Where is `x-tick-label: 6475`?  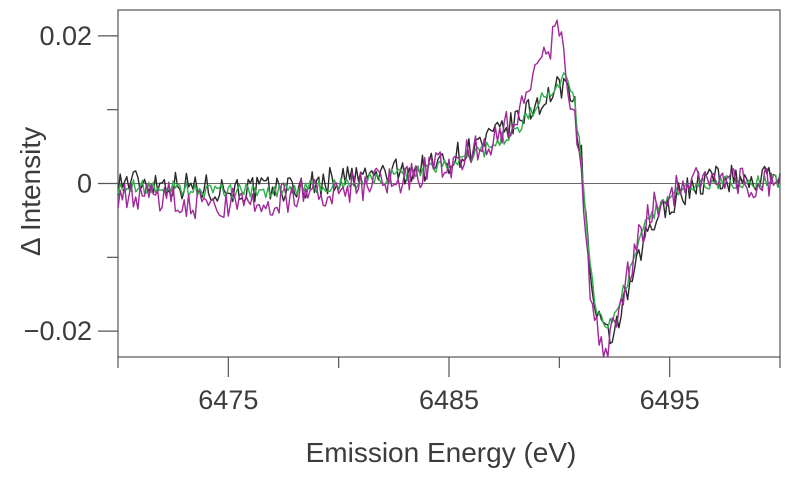
x-tick-label: 6475 is located at coordinates (228, 400).